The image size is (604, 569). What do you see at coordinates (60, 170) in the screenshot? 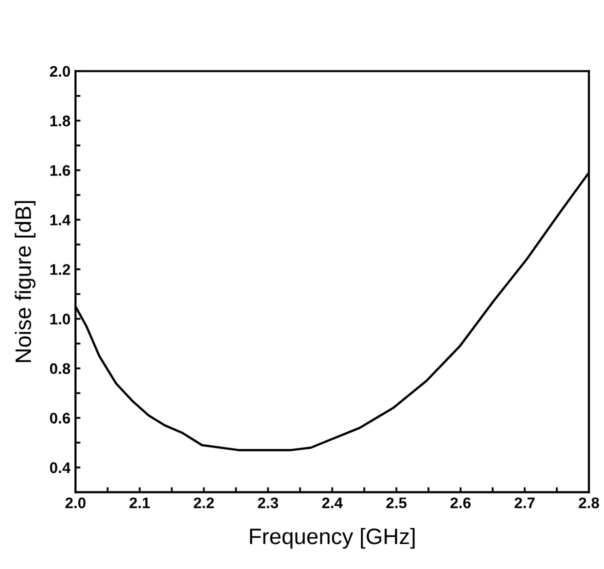
I see `y-tick-label: 1.6` at bounding box center [60, 170].